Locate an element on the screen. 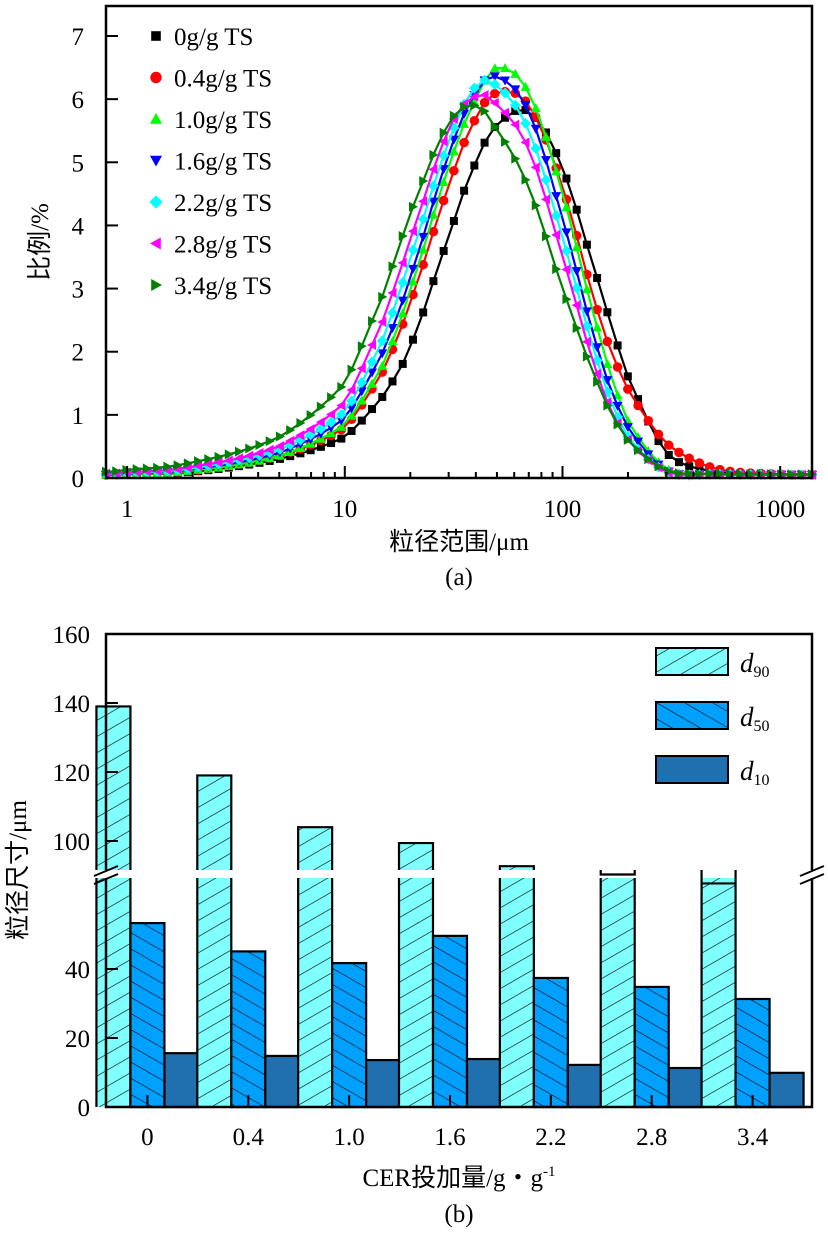 The image size is (828, 1244). y-tick-label: 7 is located at coordinates (78, 37).